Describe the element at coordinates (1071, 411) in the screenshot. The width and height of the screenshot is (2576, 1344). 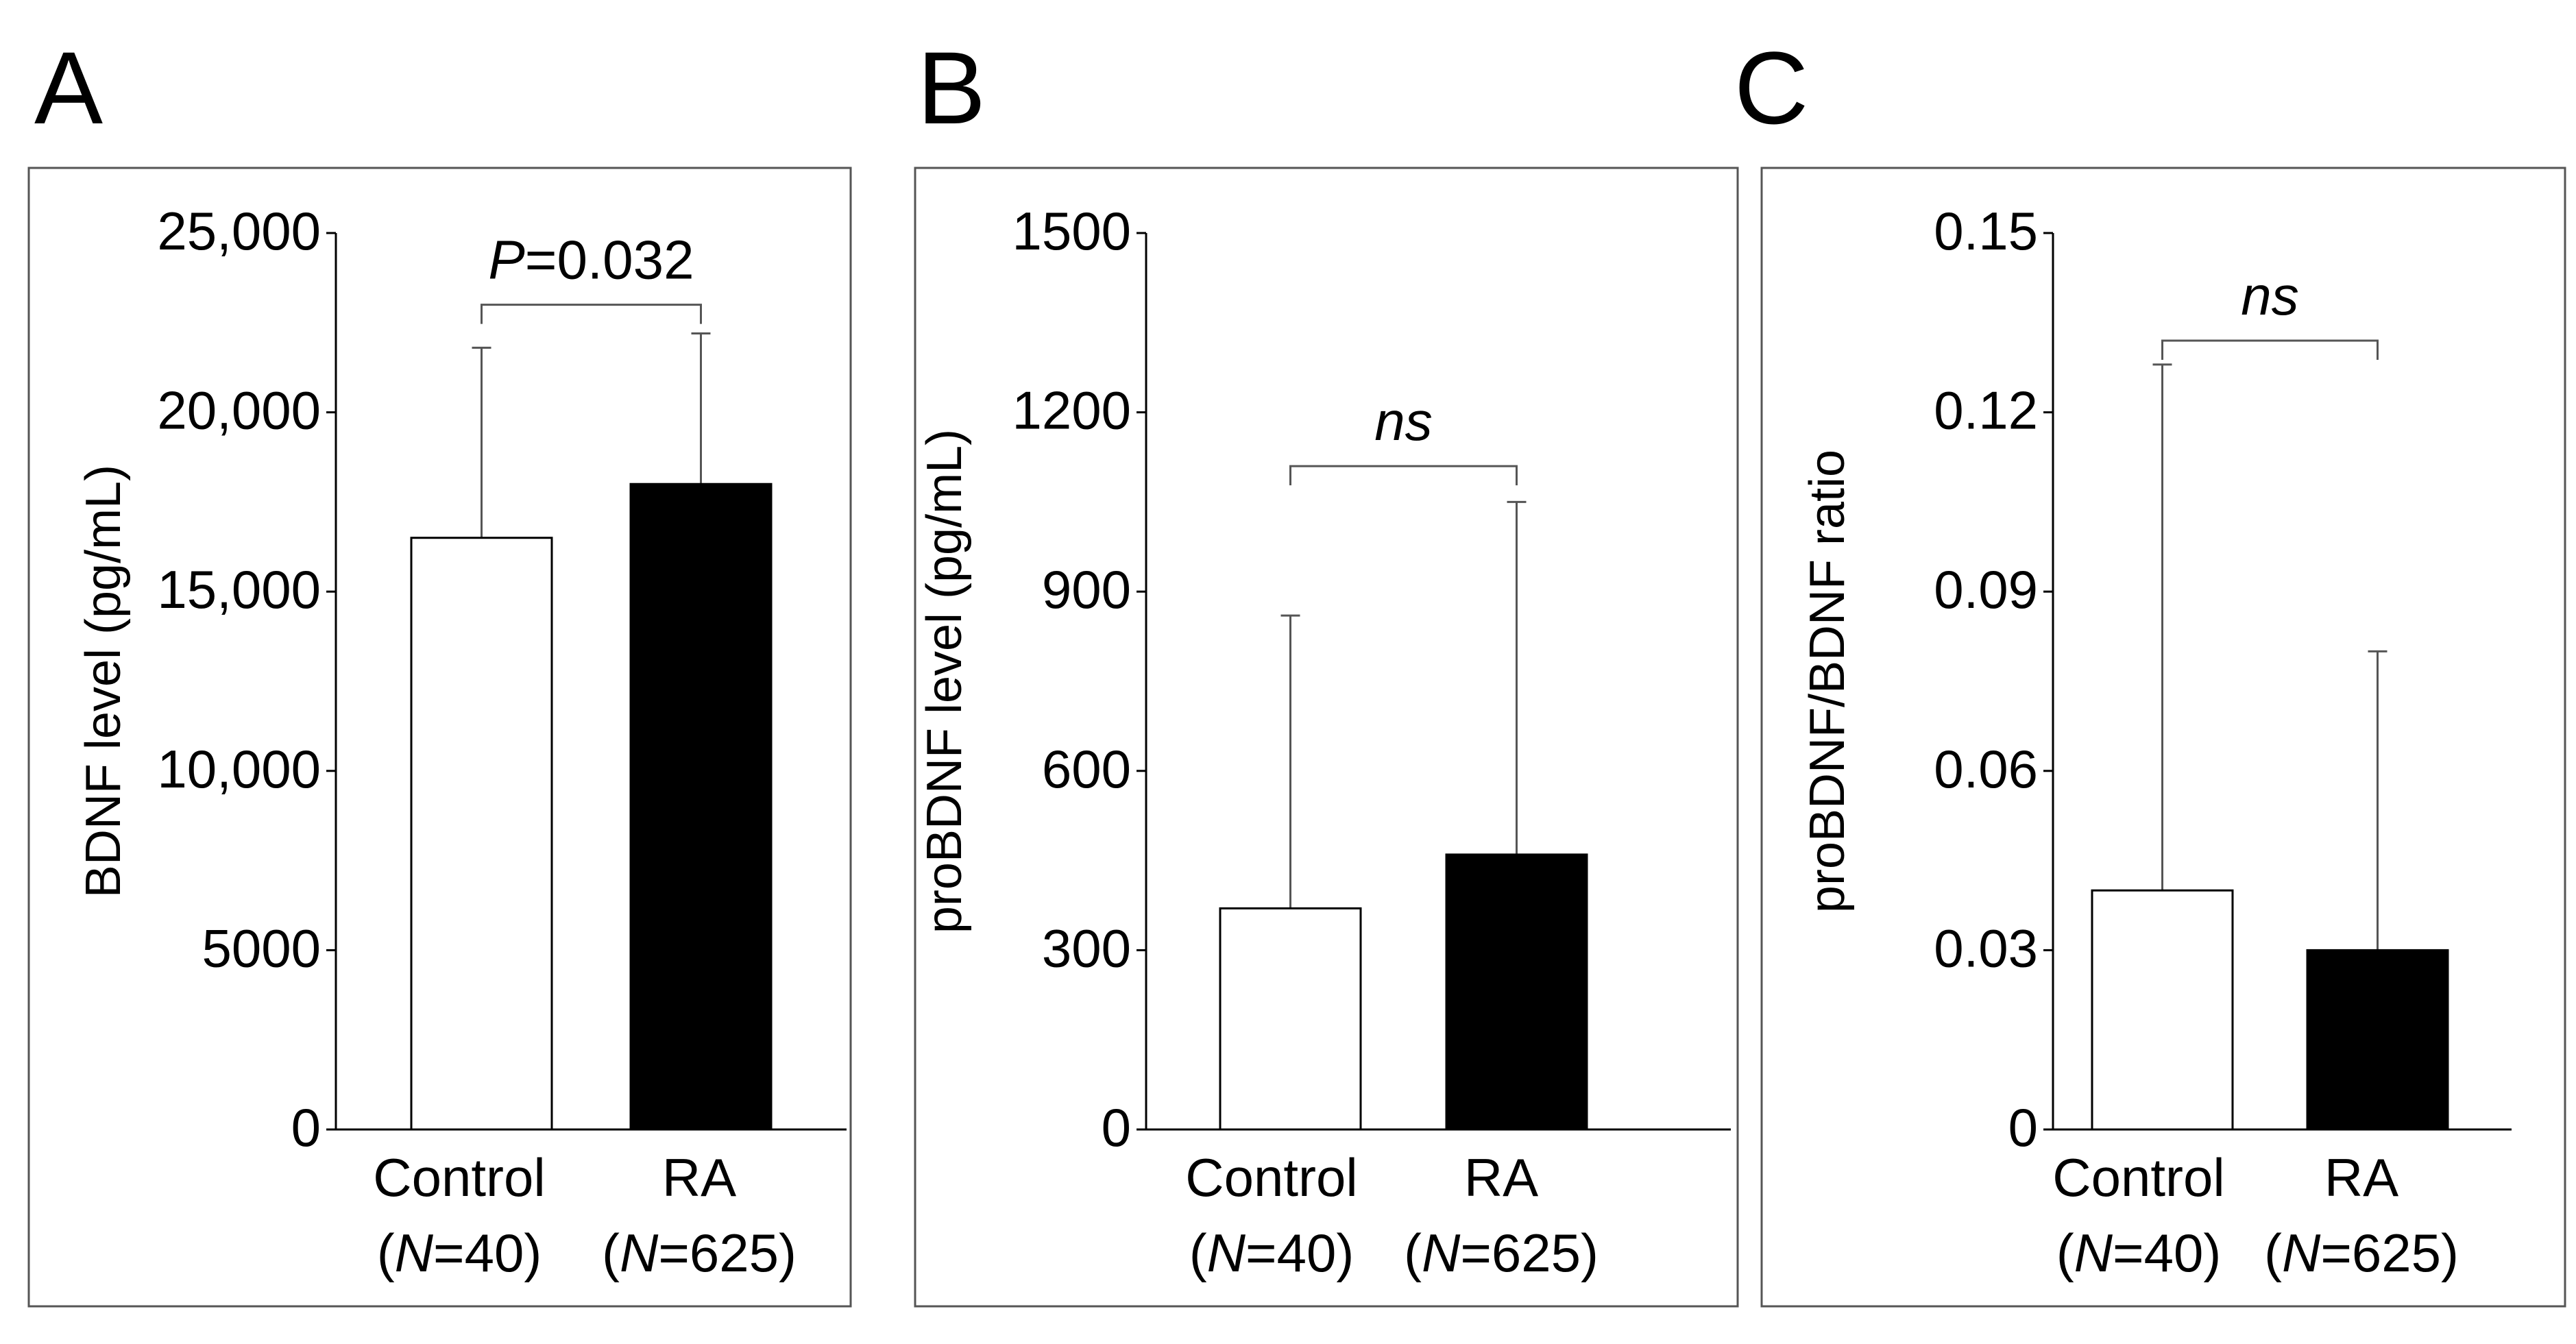
I see `y-tick-label: 1200` at that location.